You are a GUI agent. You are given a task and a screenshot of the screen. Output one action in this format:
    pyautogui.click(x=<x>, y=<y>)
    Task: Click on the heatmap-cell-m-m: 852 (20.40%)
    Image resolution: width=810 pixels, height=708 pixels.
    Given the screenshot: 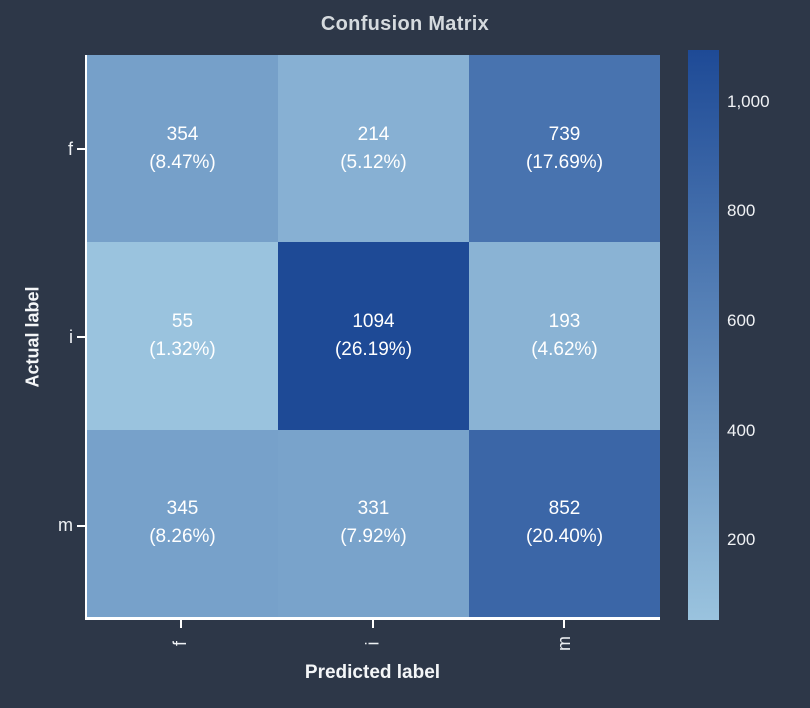 What is the action you would take?
    pyautogui.click(x=564, y=523)
    